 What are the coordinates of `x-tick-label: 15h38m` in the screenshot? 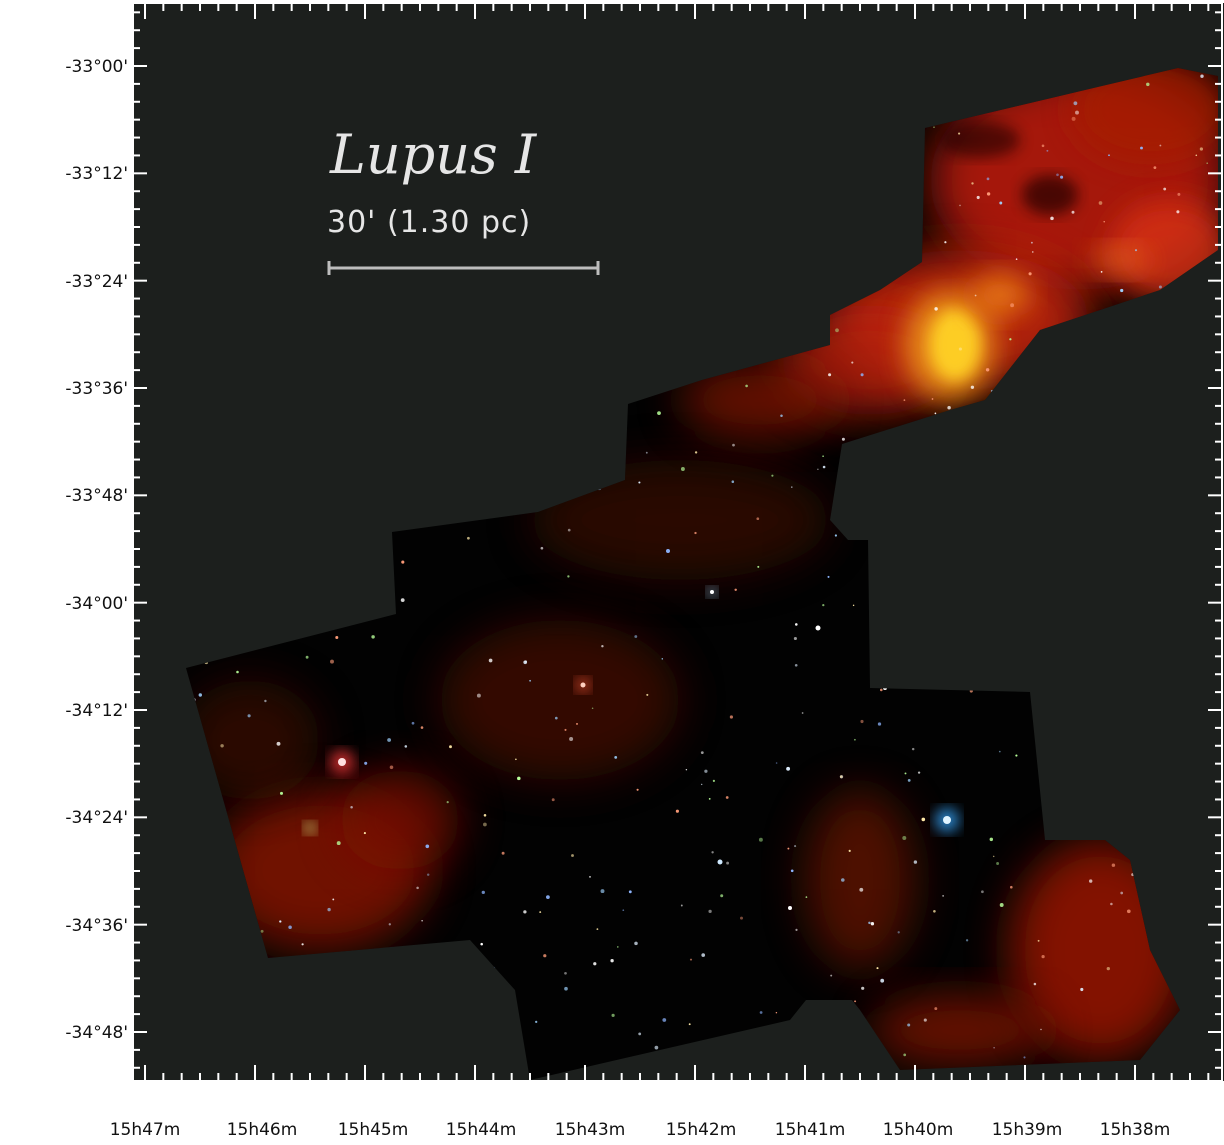 It's located at (1135, 1130).